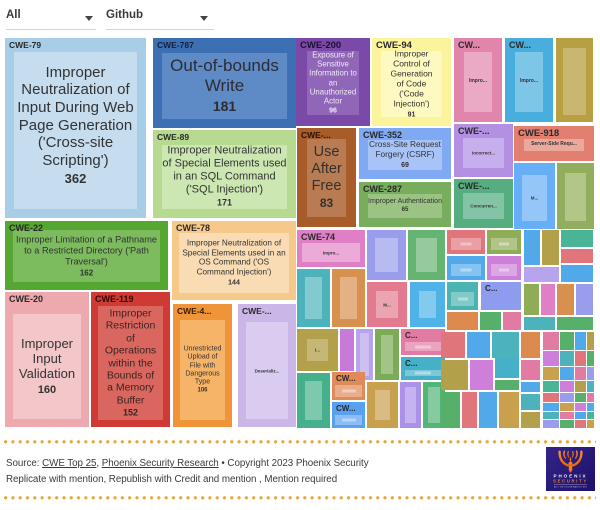 The width and height of the screenshot is (600, 510). I want to click on svg-text: PHOENIX, so click(571, 476).